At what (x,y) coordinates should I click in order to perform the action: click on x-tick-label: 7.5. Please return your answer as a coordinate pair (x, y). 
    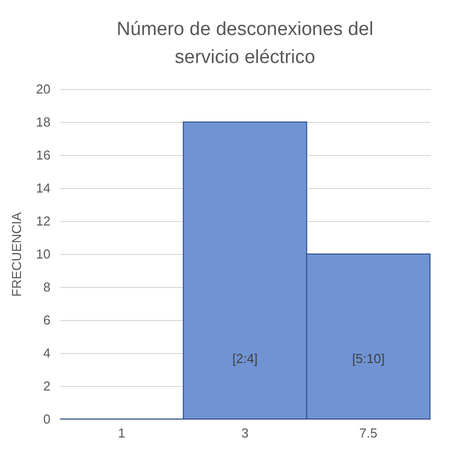
    Looking at the image, I should click on (368, 433).